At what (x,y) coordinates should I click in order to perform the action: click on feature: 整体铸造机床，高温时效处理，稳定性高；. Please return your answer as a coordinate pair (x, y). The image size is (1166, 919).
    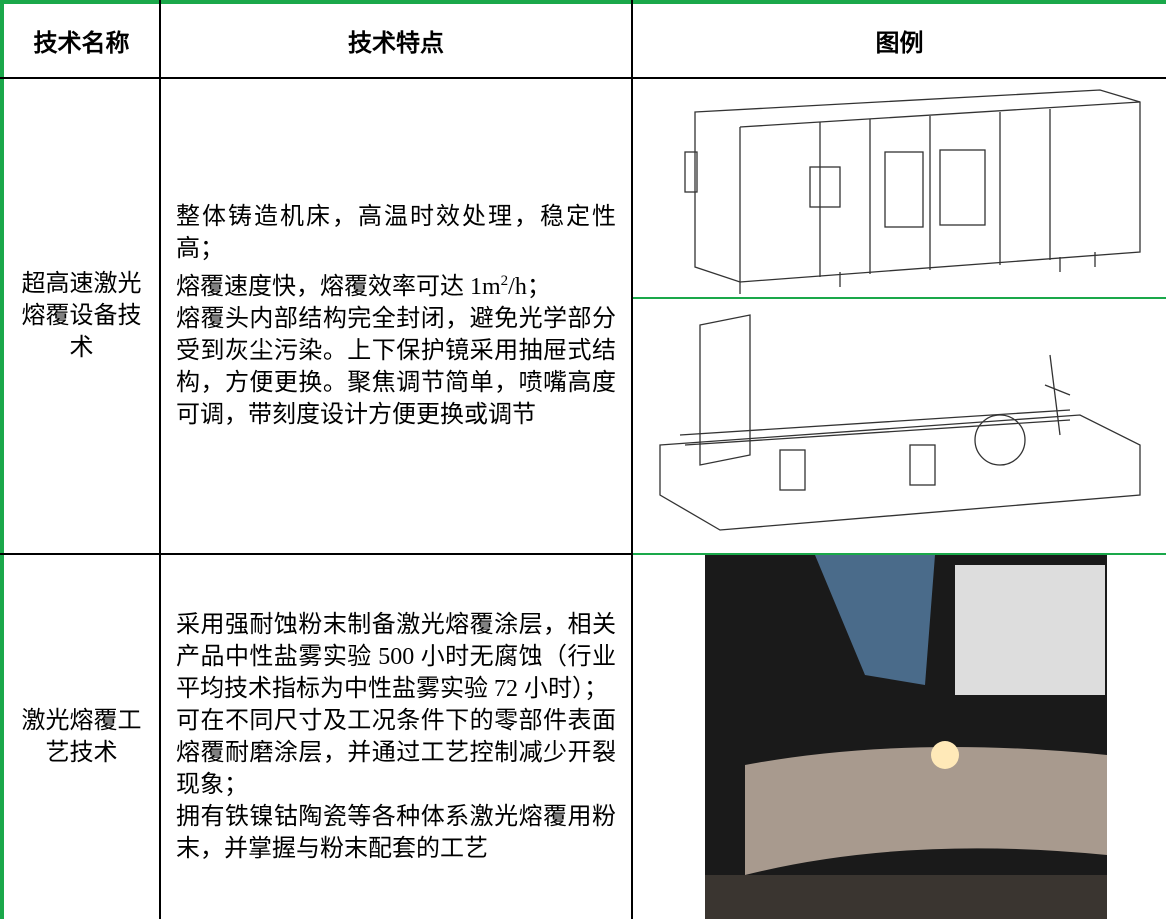
    Looking at the image, I should click on (396, 233).